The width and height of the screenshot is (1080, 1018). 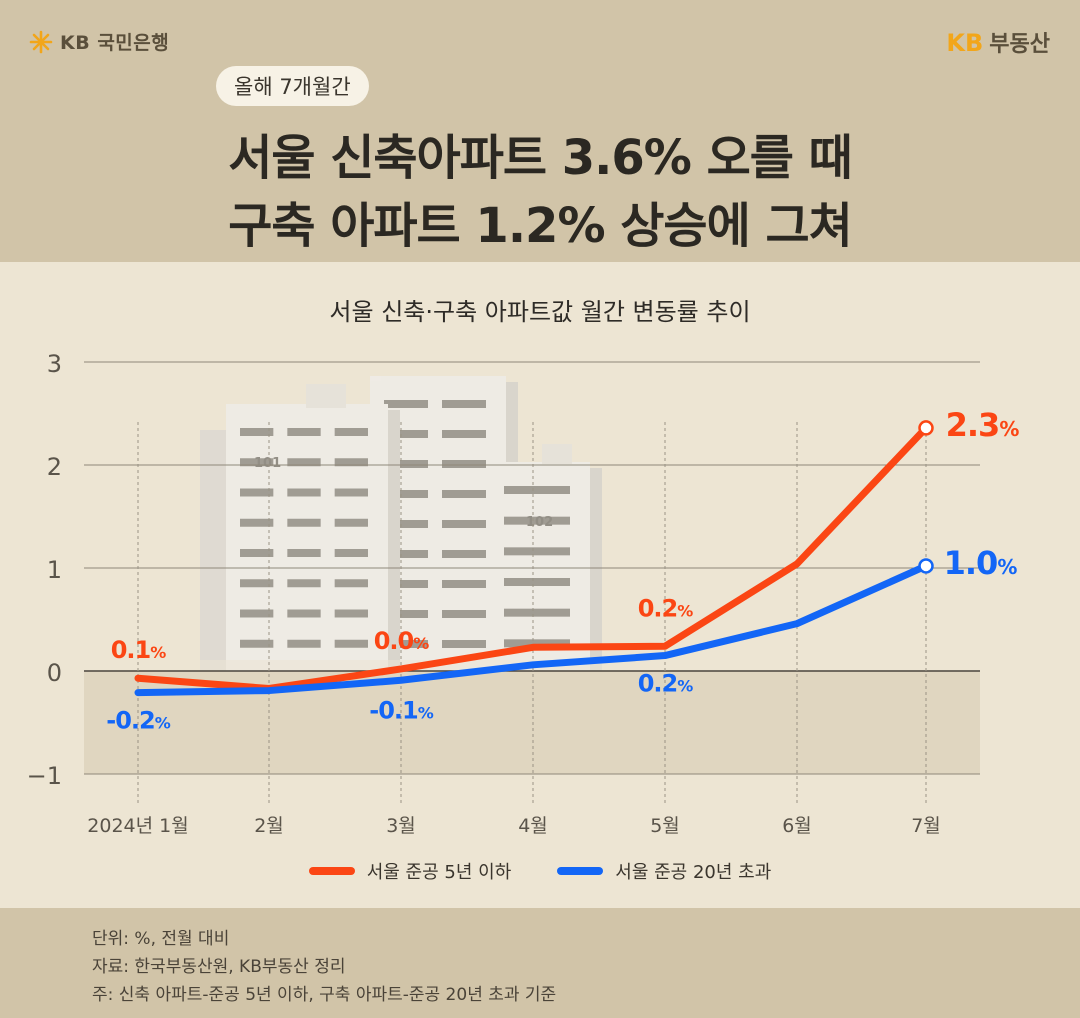 What do you see at coordinates (540, 226) in the screenshot?
I see `headline-line-2: 구축 아파트 1.2% 상승에 그쳐` at bounding box center [540, 226].